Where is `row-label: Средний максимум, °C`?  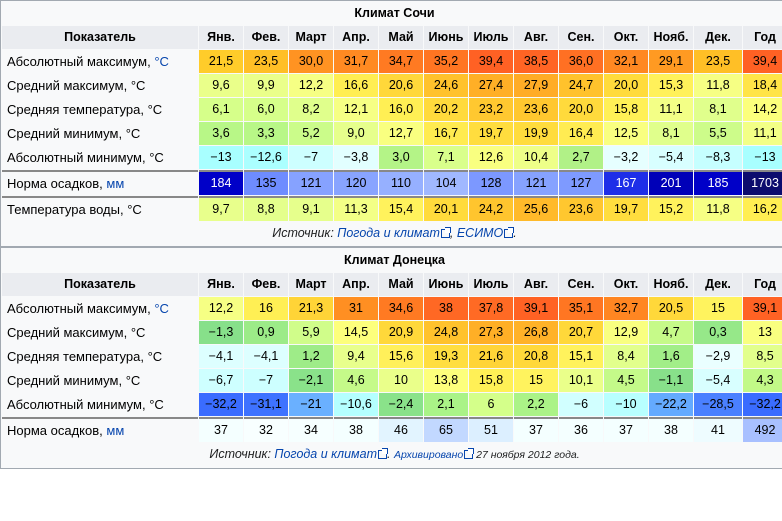
row-label: Средний максимум, °C is located at coordinates (100, 332).